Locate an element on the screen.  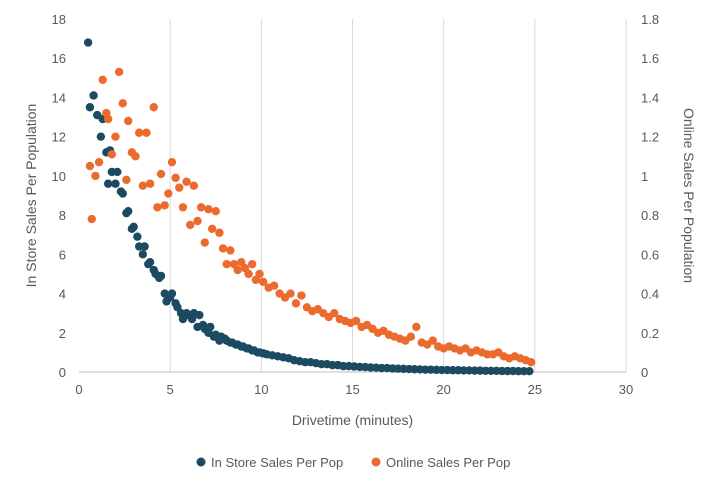
y-tick-label: 10 is located at coordinates (59, 176).